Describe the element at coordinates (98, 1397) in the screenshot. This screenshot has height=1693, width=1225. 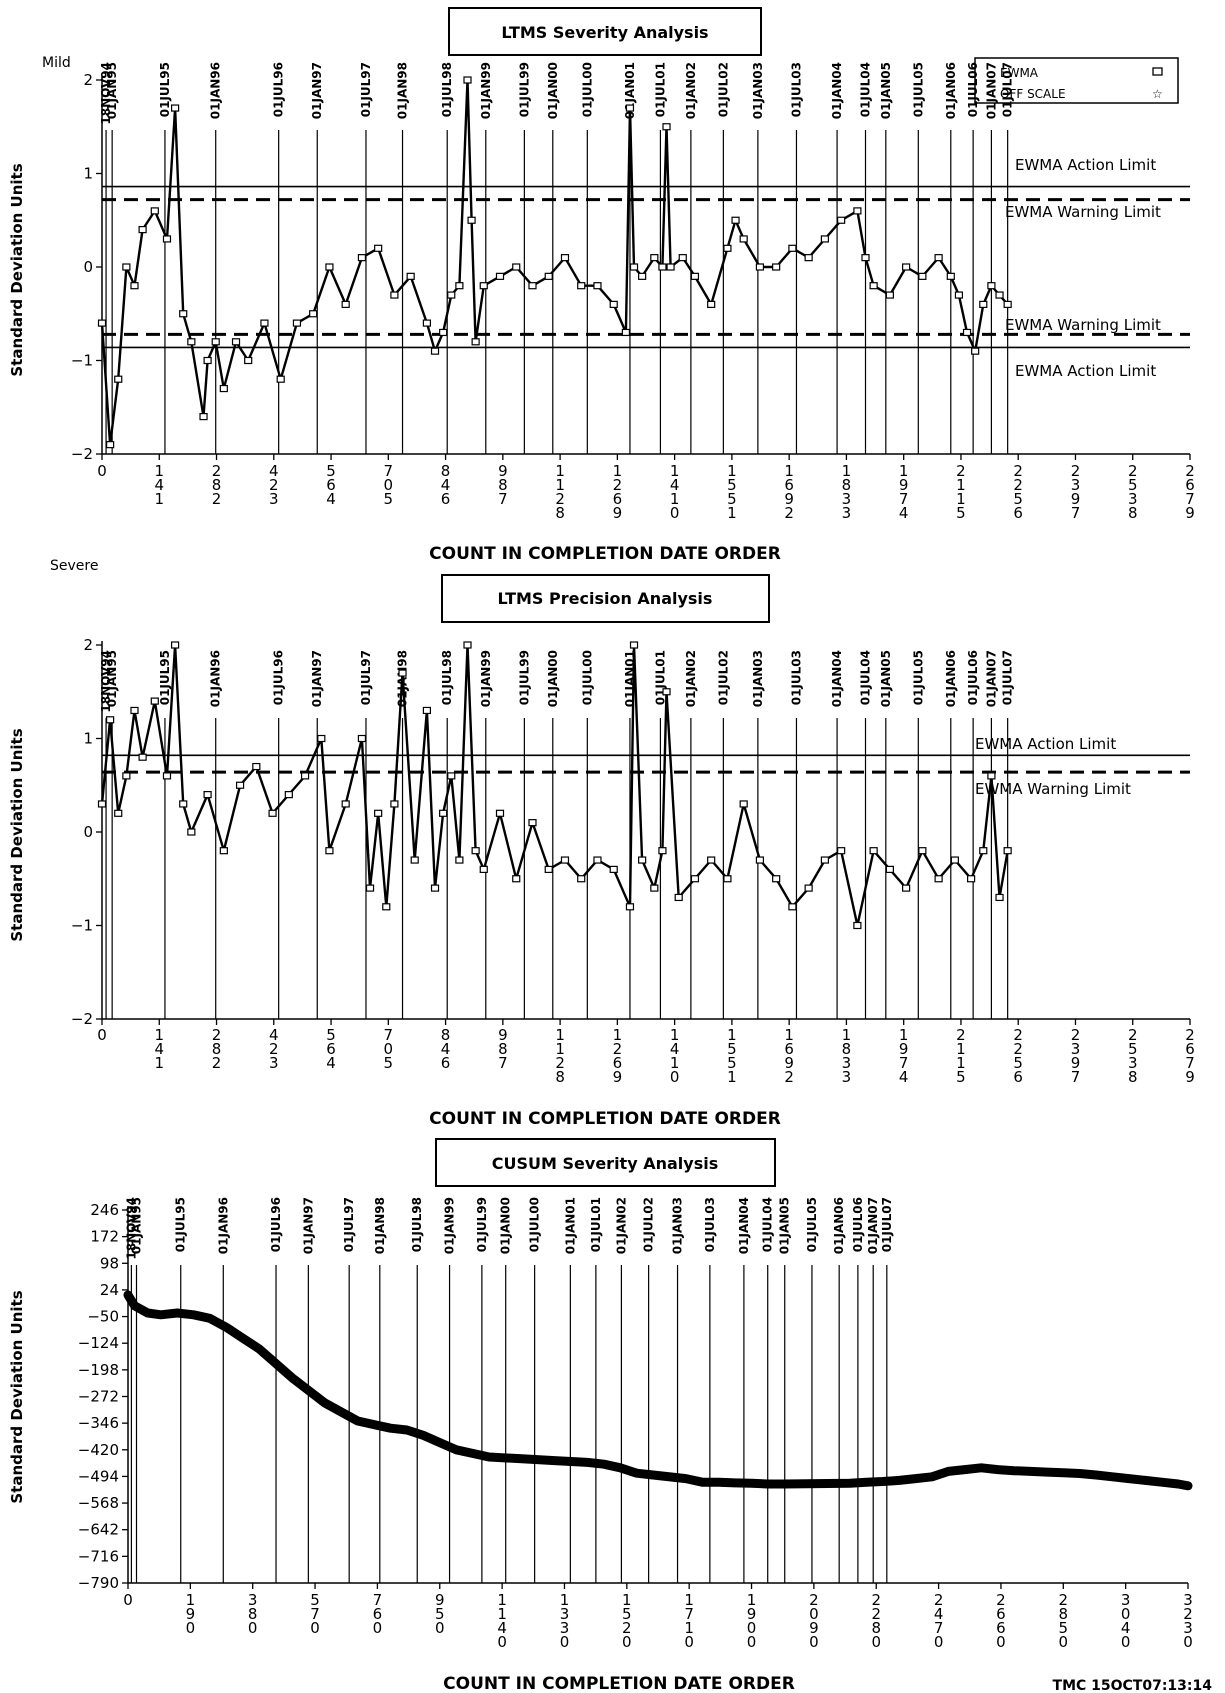
I see `y-tick-label: −272` at that location.